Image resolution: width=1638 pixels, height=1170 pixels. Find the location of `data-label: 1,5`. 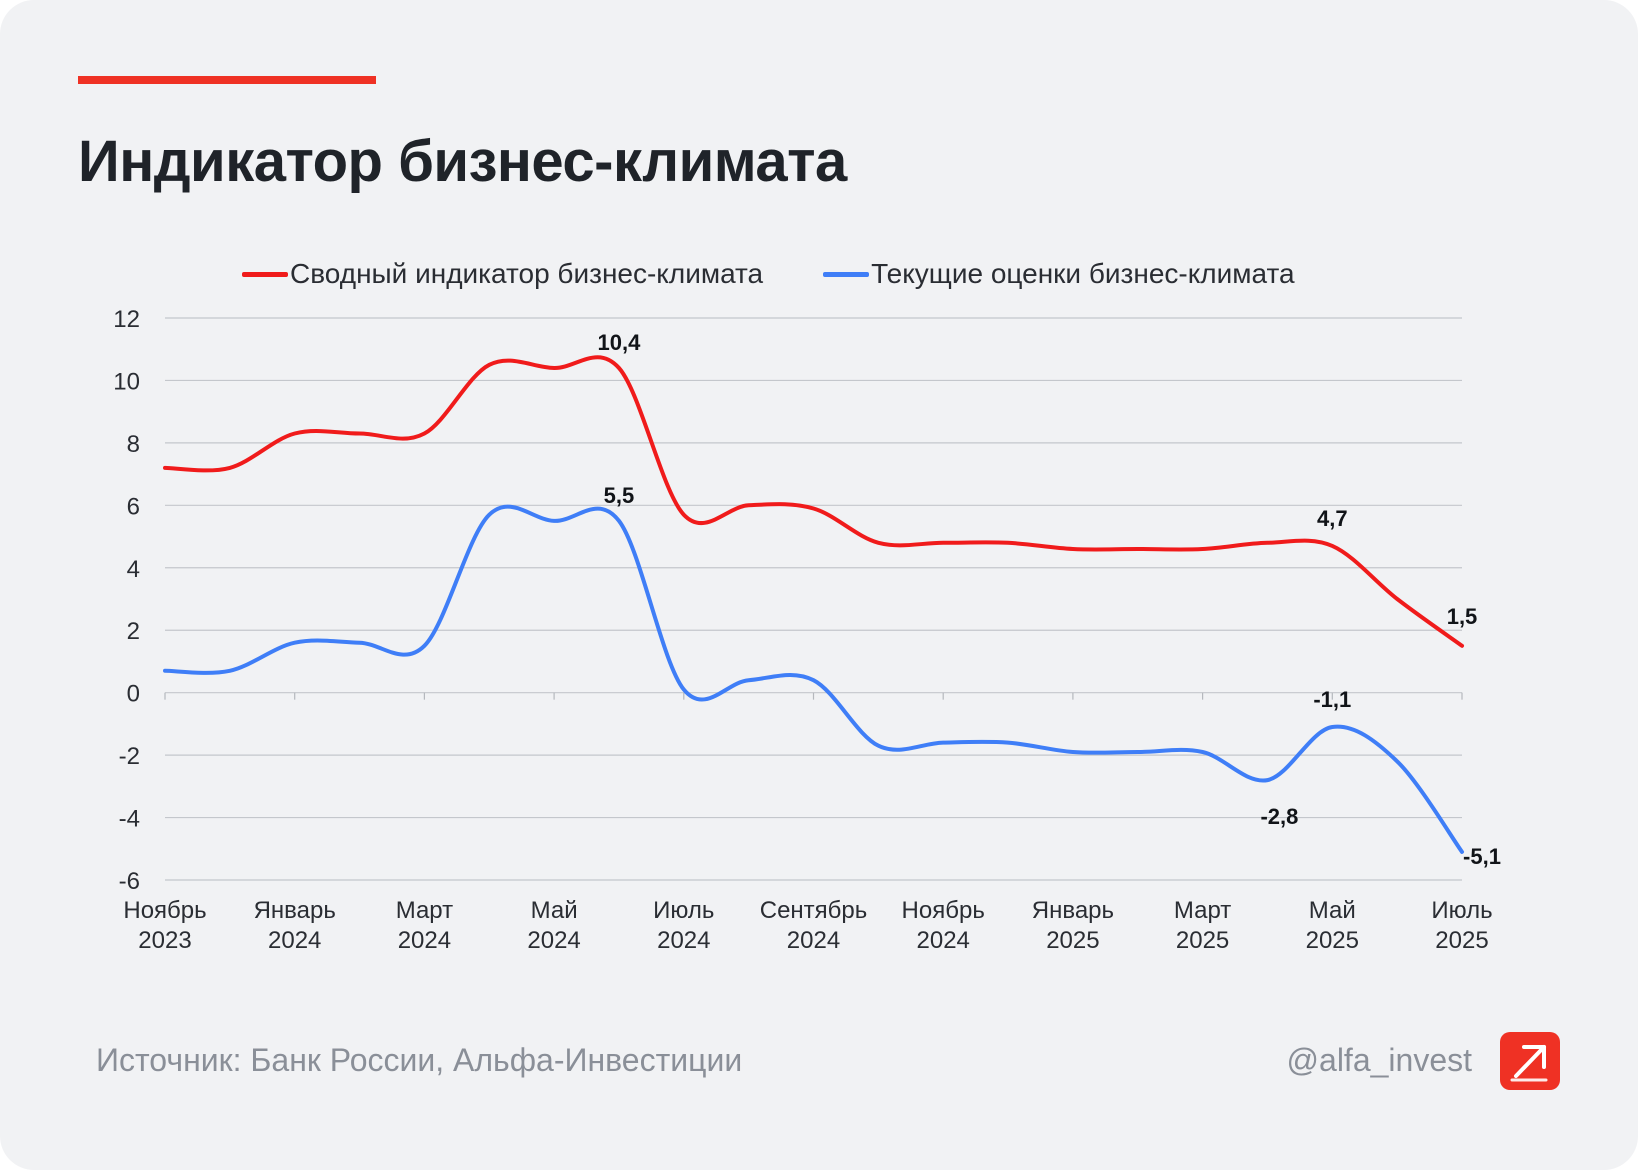

data-label: 1,5 is located at coordinates (1462, 616).